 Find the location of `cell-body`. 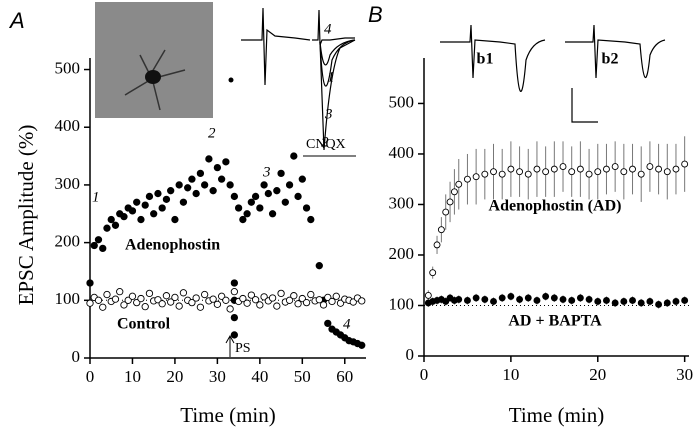

cell-body is located at coordinates (153, 77).